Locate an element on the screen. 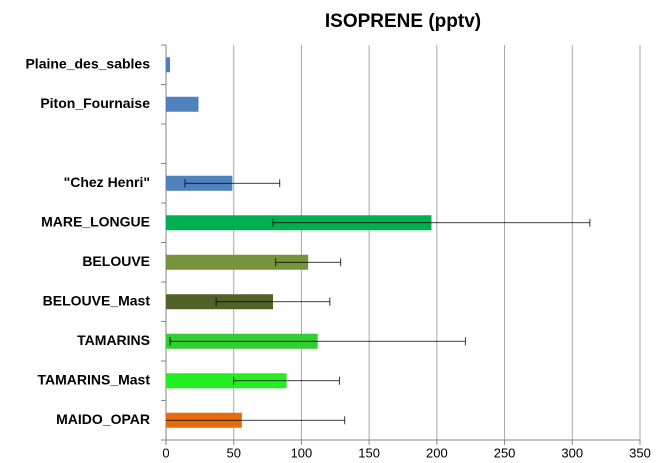 The height and width of the screenshot is (463, 656). y-tick-label: MAIDO_OPAR is located at coordinates (103, 419).